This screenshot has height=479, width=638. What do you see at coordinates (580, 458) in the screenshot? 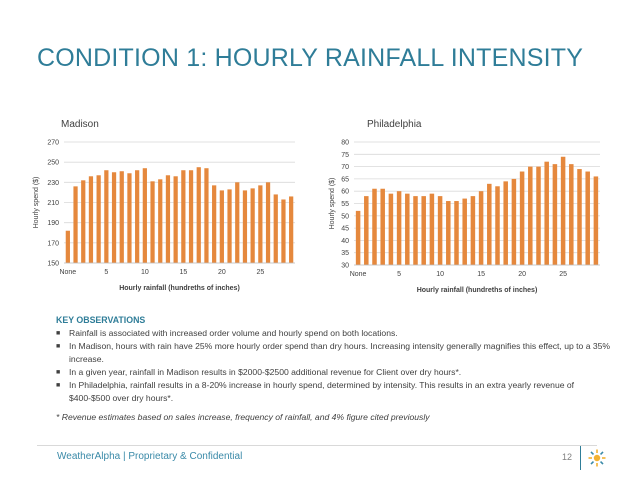
I see `footer-separator` at bounding box center [580, 458].